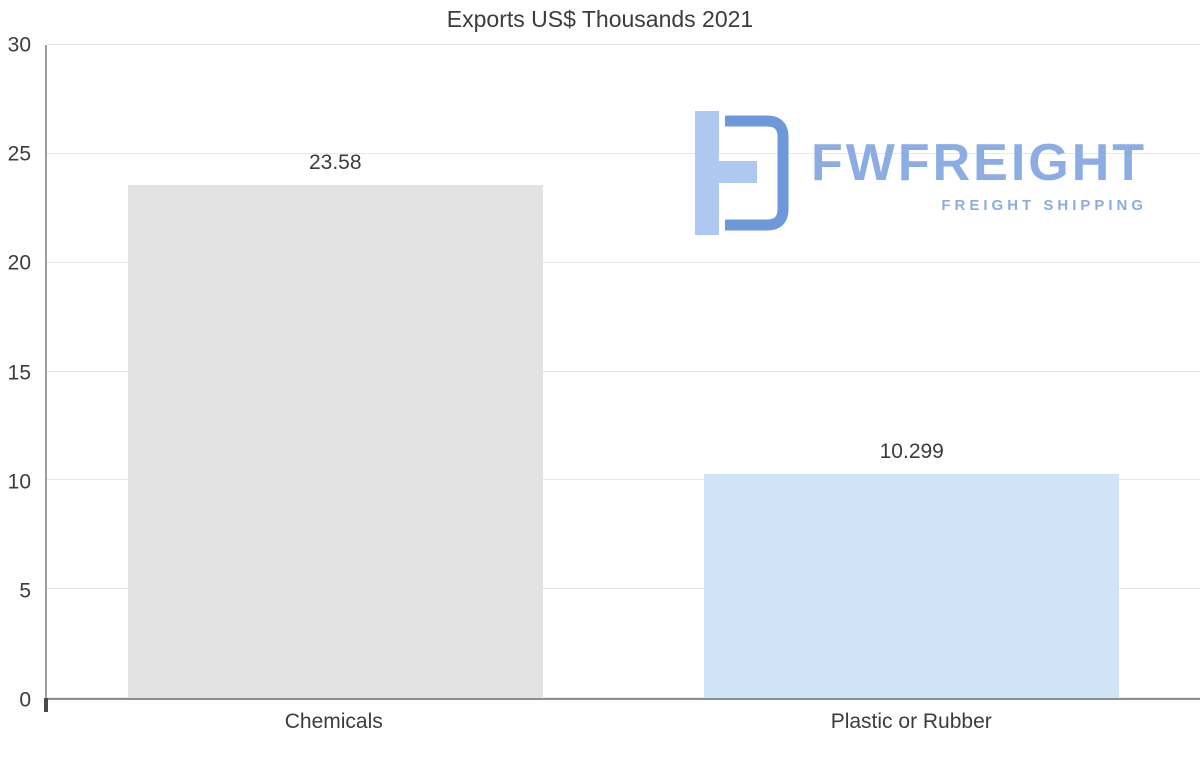 The height and width of the screenshot is (763, 1200). Describe the element at coordinates (622, 722) in the screenshot. I see `x-axis: Chemicals Plastic or Rubber` at that location.